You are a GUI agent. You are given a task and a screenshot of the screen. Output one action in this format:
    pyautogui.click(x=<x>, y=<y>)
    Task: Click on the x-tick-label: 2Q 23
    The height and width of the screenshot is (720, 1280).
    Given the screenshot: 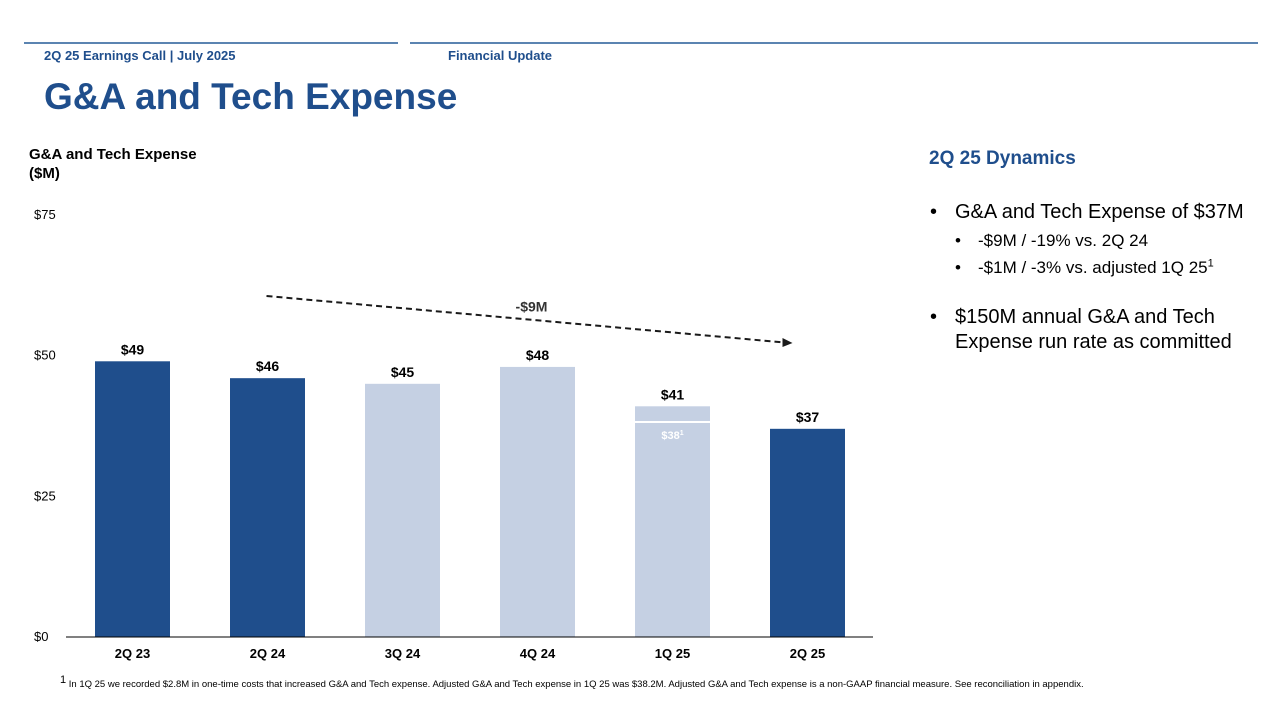 What is the action you would take?
    pyautogui.click(x=132, y=653)
    